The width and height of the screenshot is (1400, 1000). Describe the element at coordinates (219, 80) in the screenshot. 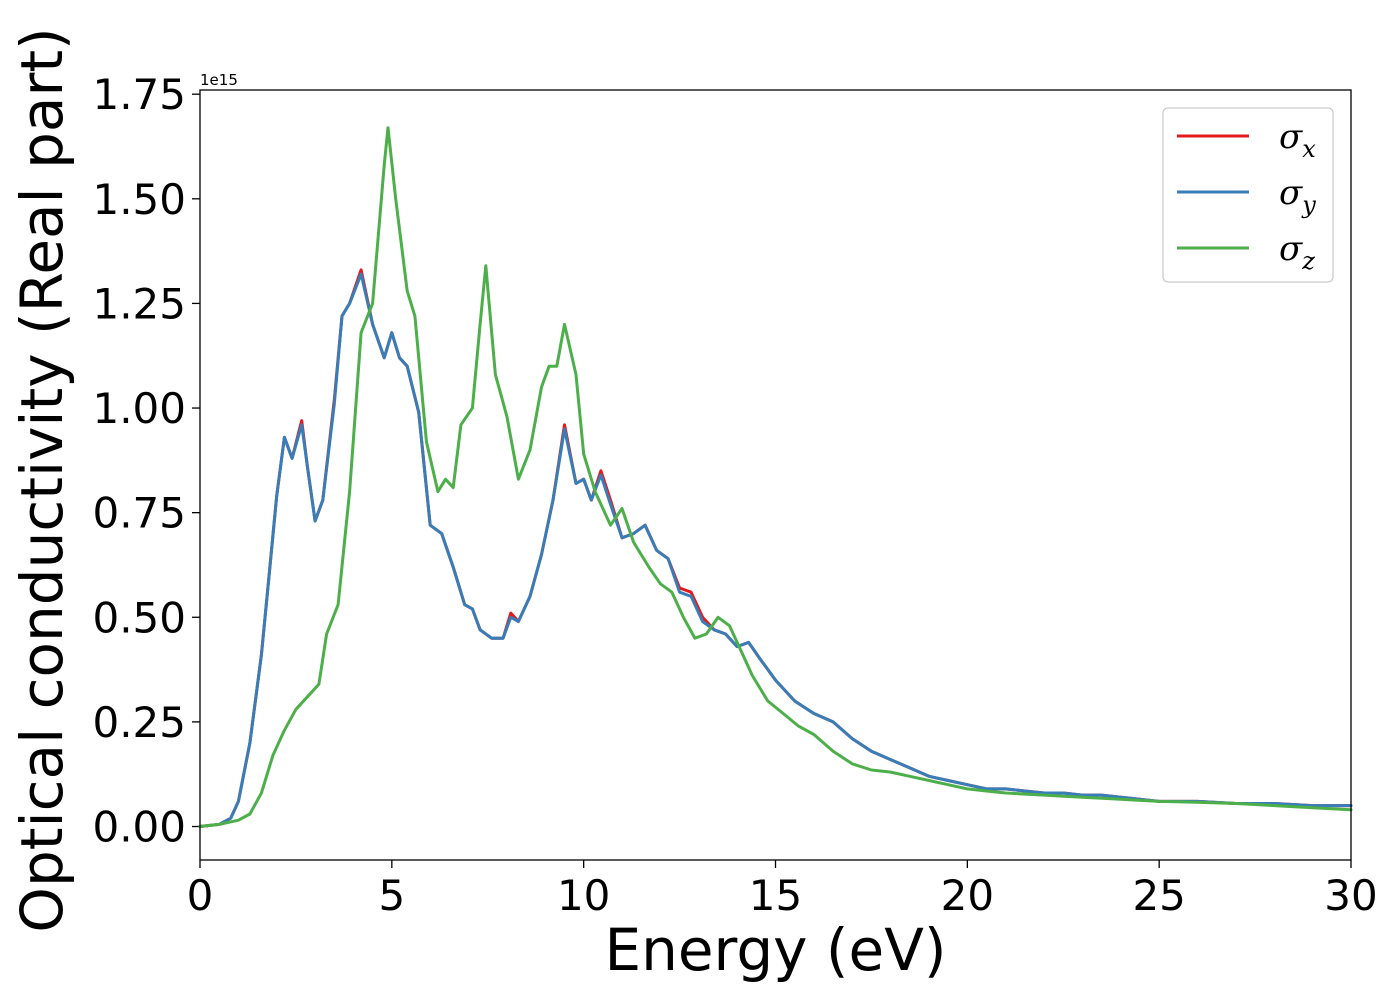

I see `y-offset-label: 1e15` at that location.